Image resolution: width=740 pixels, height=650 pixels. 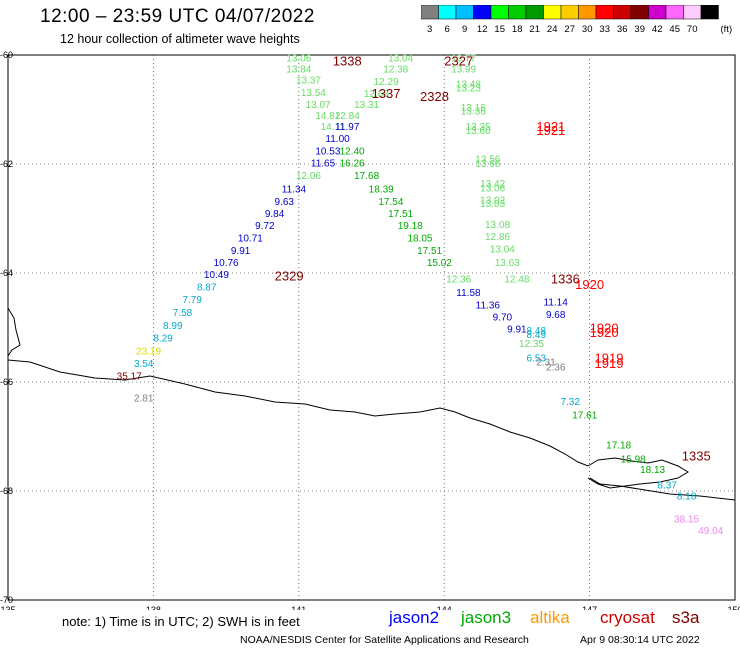 What do you see at coordinates (216, 275) in the screenshot?
I see `wave-height-label: 10.49` at bounding box center [216, 275].